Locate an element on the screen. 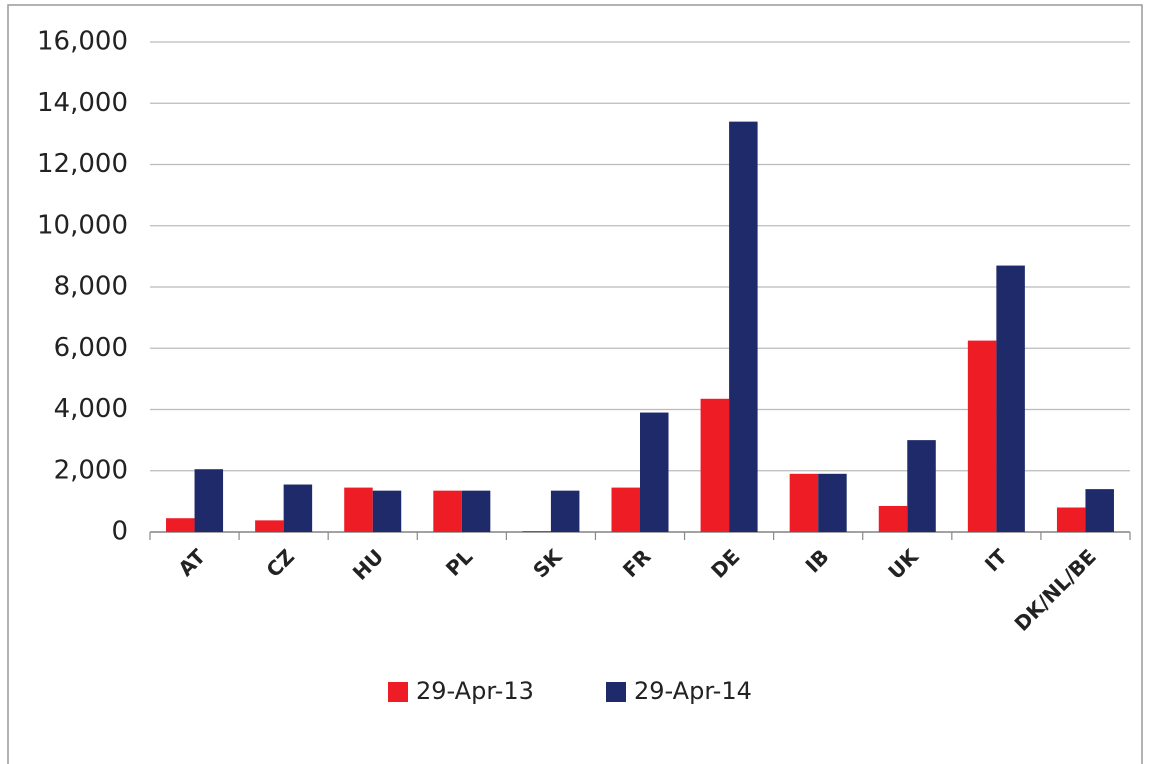 The width and height of the screenshot is (1150, 764). y-tick-label: 0 is located at coordinates (119, 532).